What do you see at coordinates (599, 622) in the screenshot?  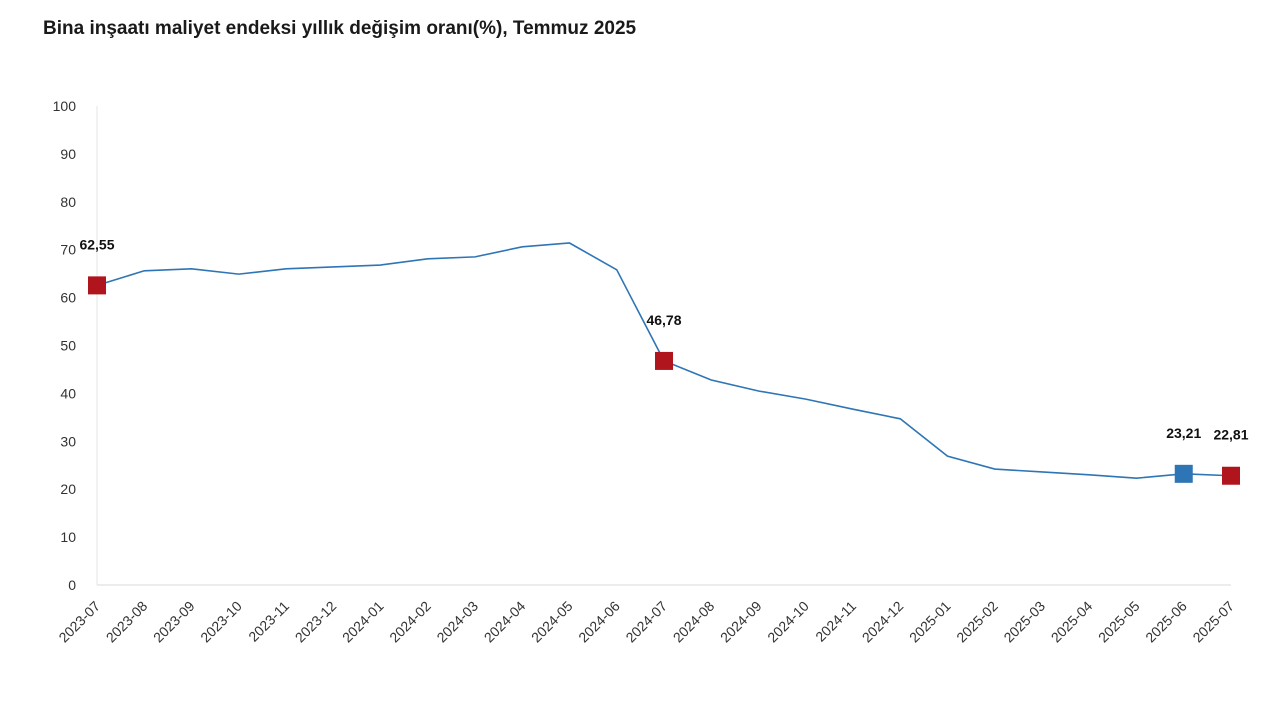 I see `x-tick-label: 2024-06` at bounding box center [599, 622].